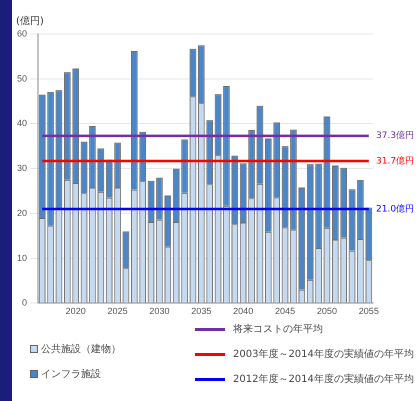 The width and height of the screenshot is (417, 401). I want to click on x-tick-label: 2050, so click(326, 311).